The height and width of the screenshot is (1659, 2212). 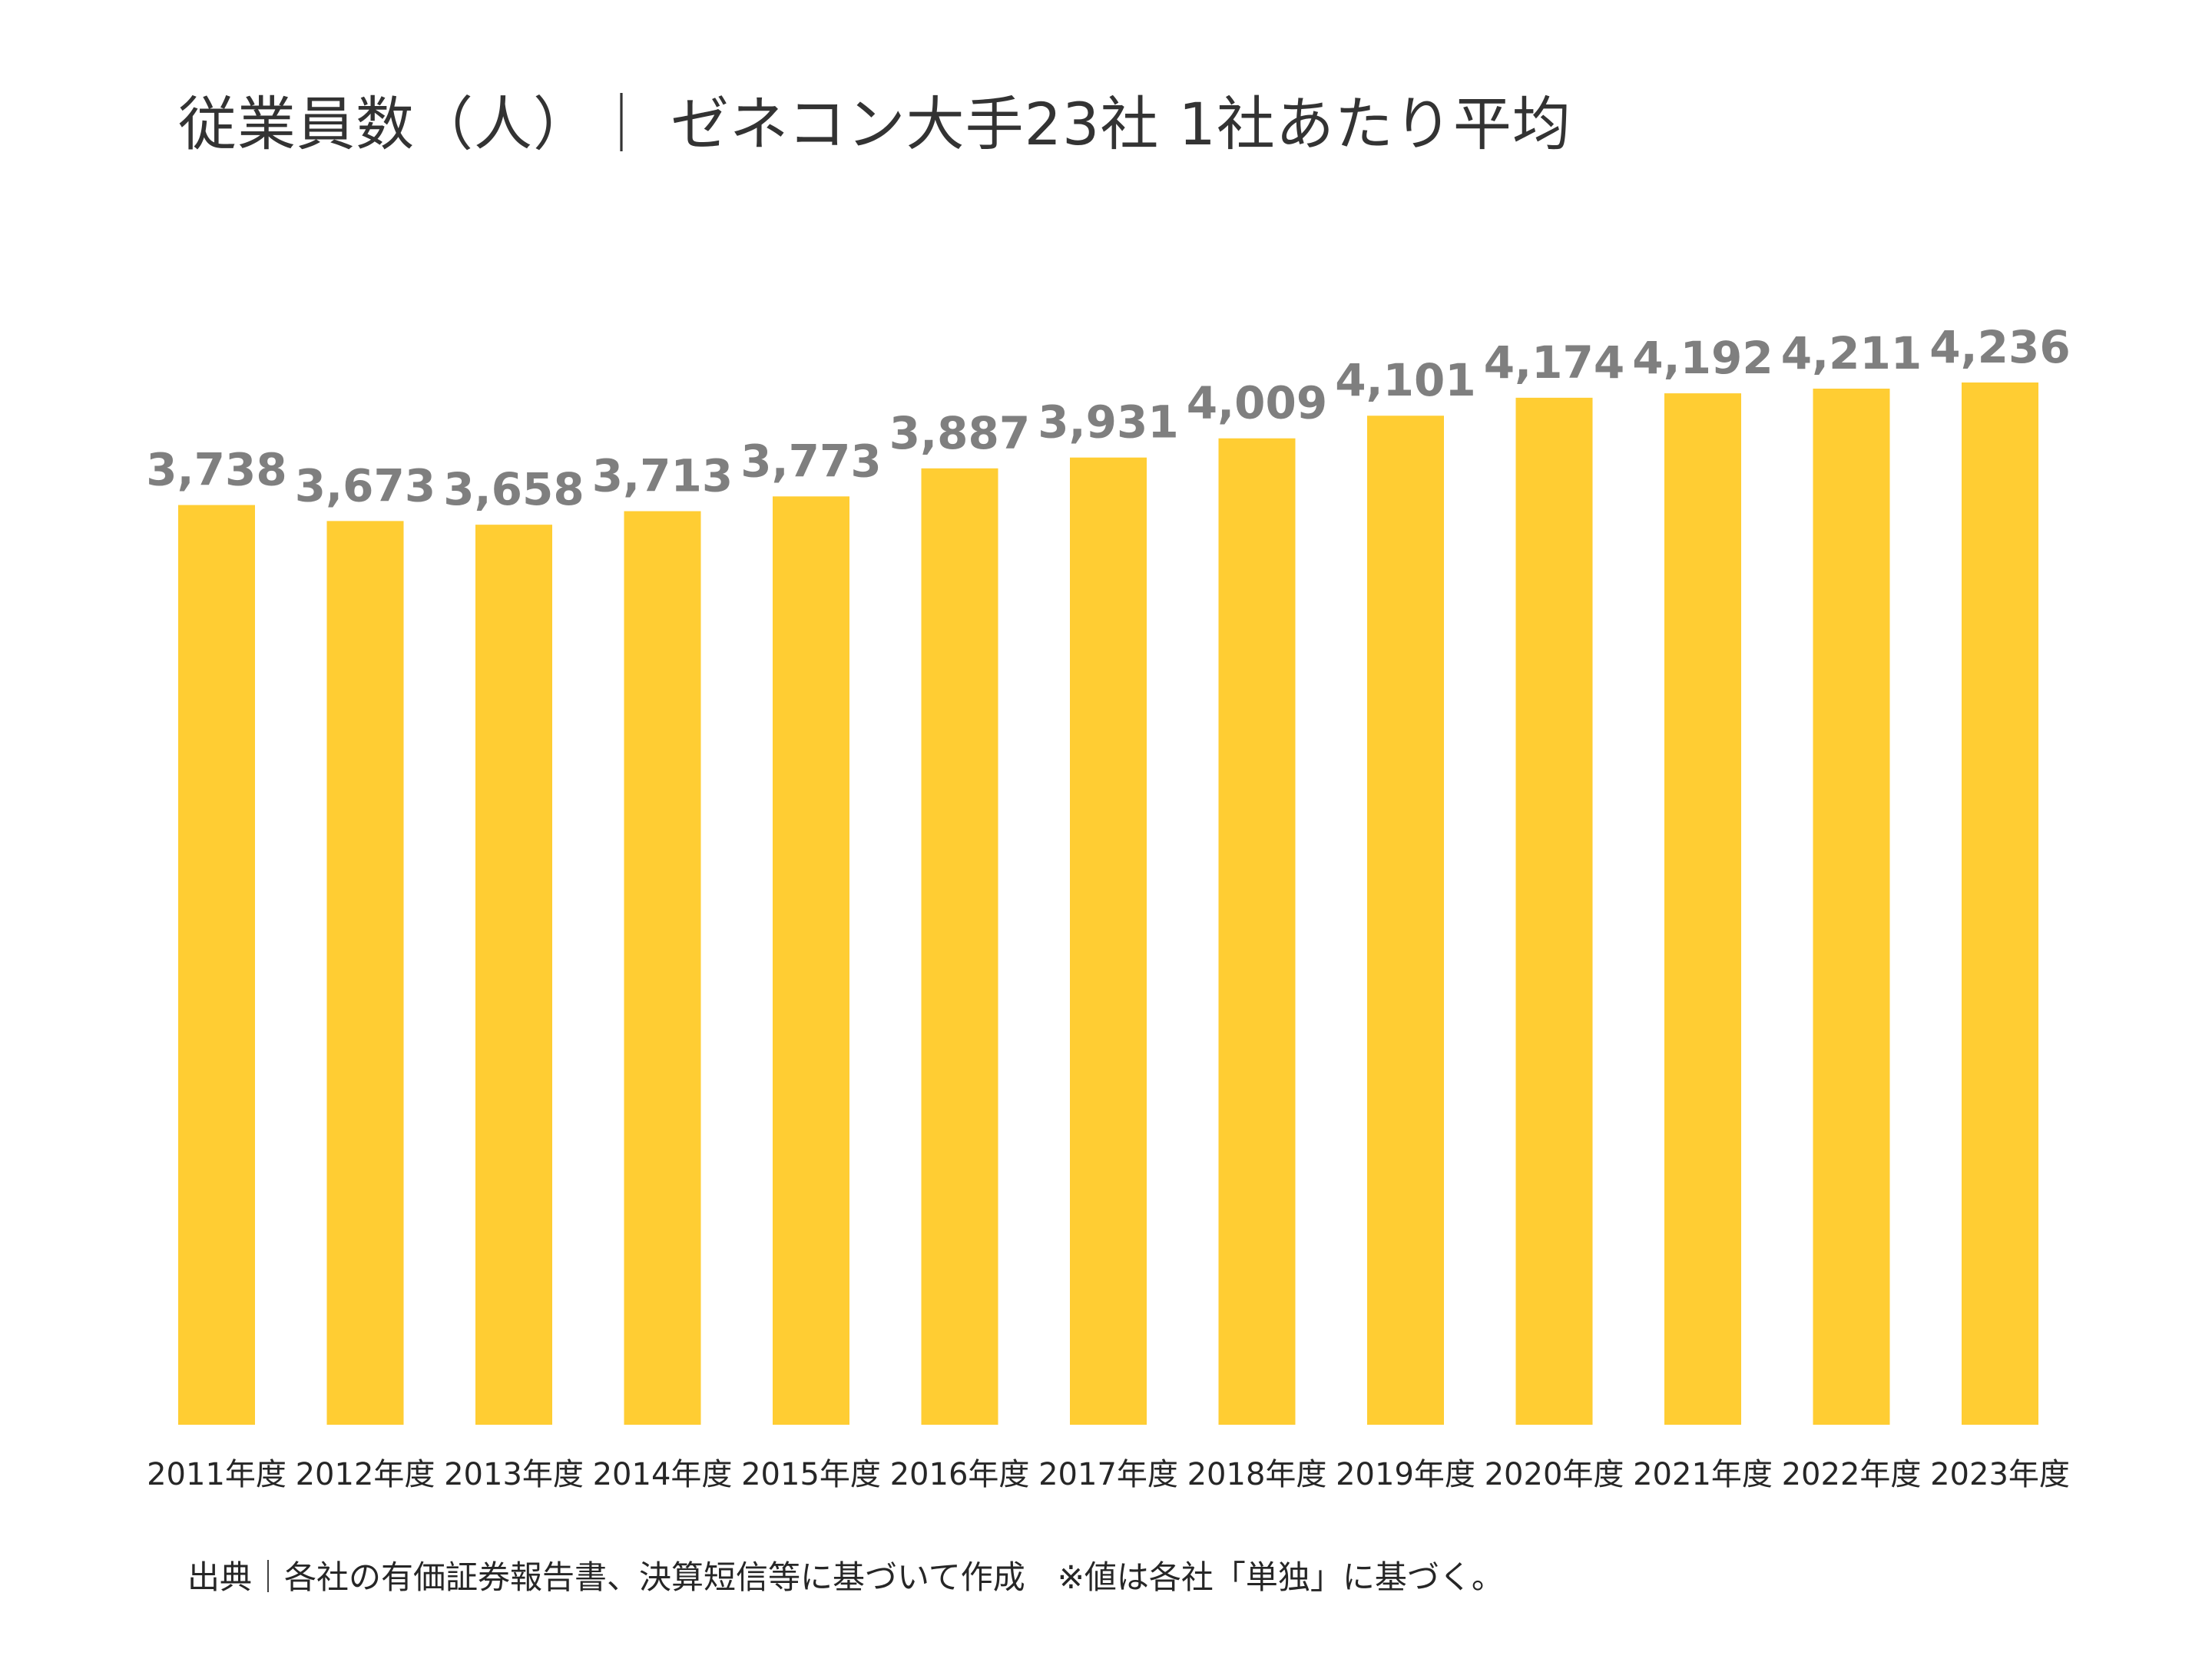 I want to click on x-tick-label-2015年度: 2015年度, so click(x=811, y=1474).